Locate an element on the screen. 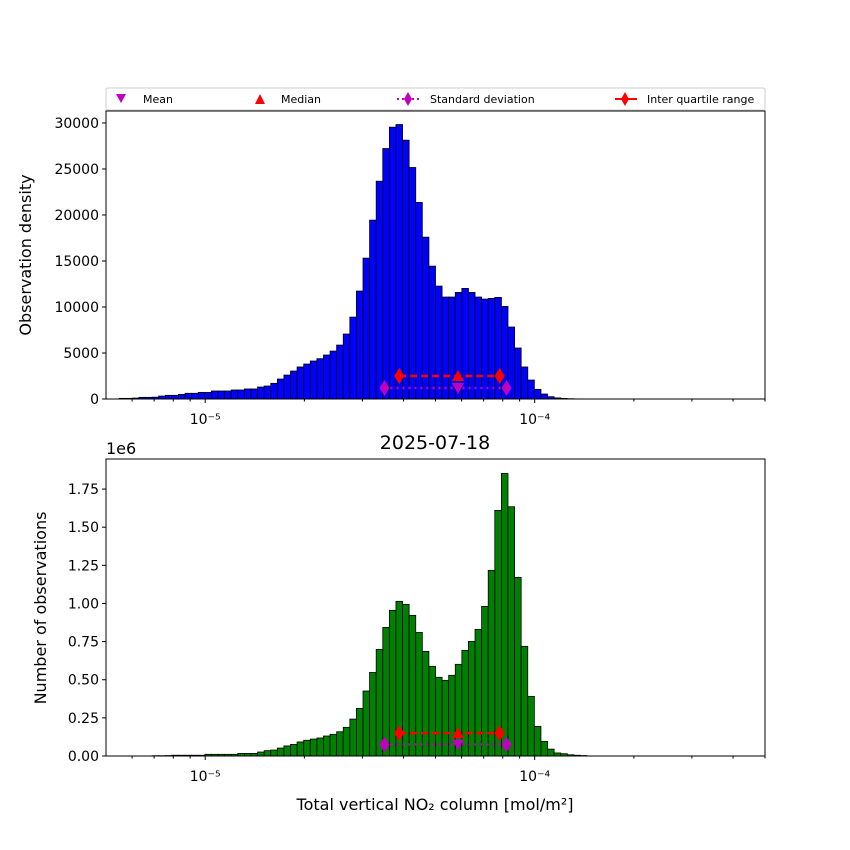  mean-legend-icon is located at coordinates (121, 98).